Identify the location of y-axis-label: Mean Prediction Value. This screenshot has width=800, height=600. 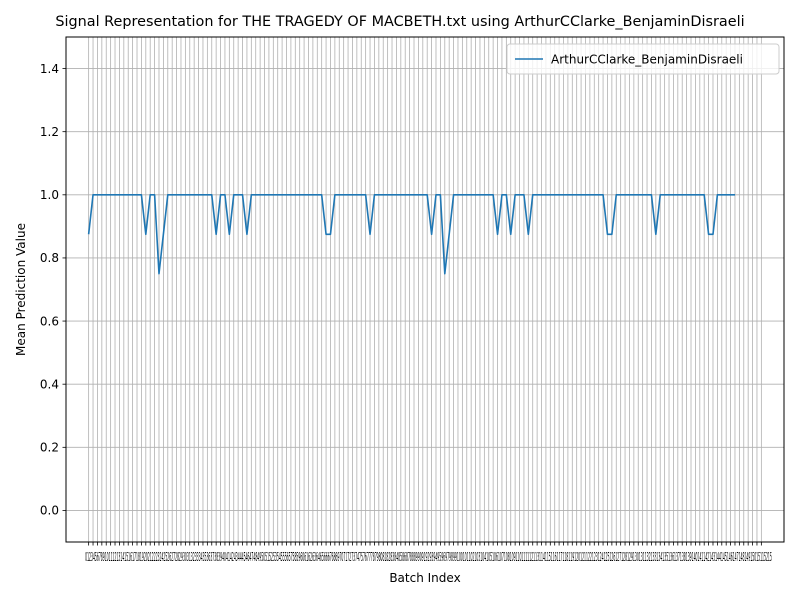
(21, 289).